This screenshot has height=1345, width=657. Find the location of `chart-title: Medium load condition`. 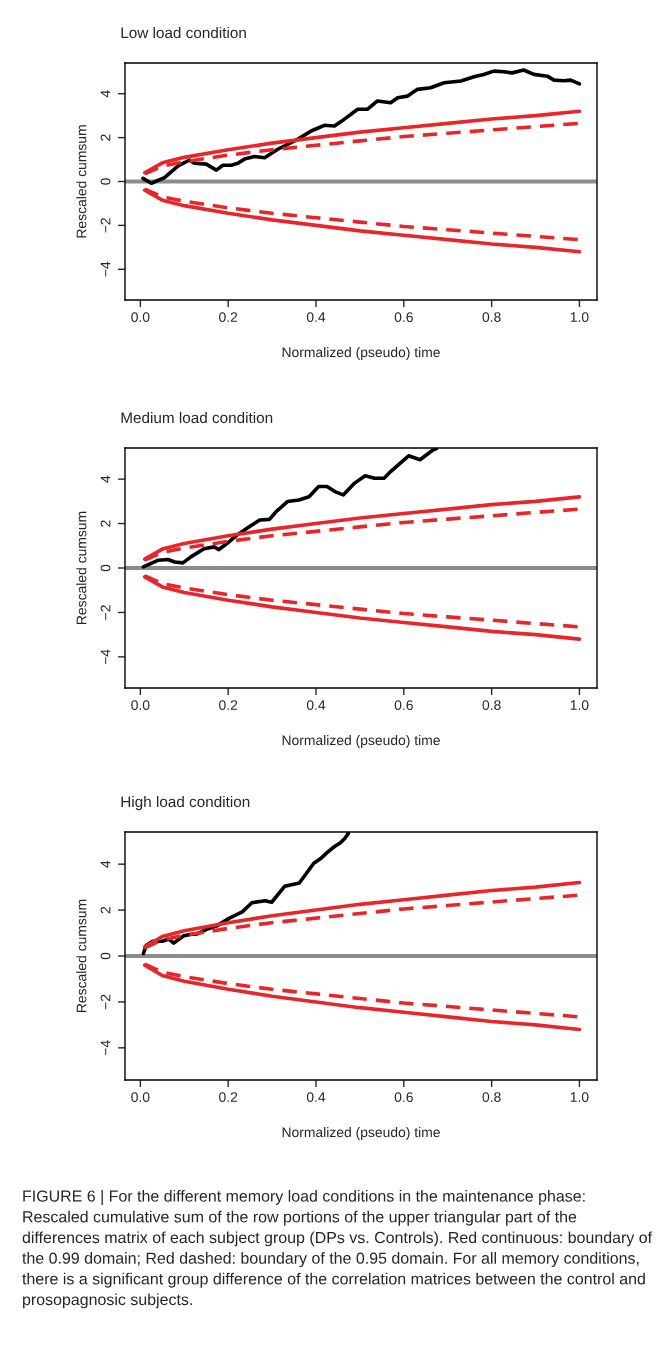

chart-title: Medium load condition is located at coordinates (197, 417).